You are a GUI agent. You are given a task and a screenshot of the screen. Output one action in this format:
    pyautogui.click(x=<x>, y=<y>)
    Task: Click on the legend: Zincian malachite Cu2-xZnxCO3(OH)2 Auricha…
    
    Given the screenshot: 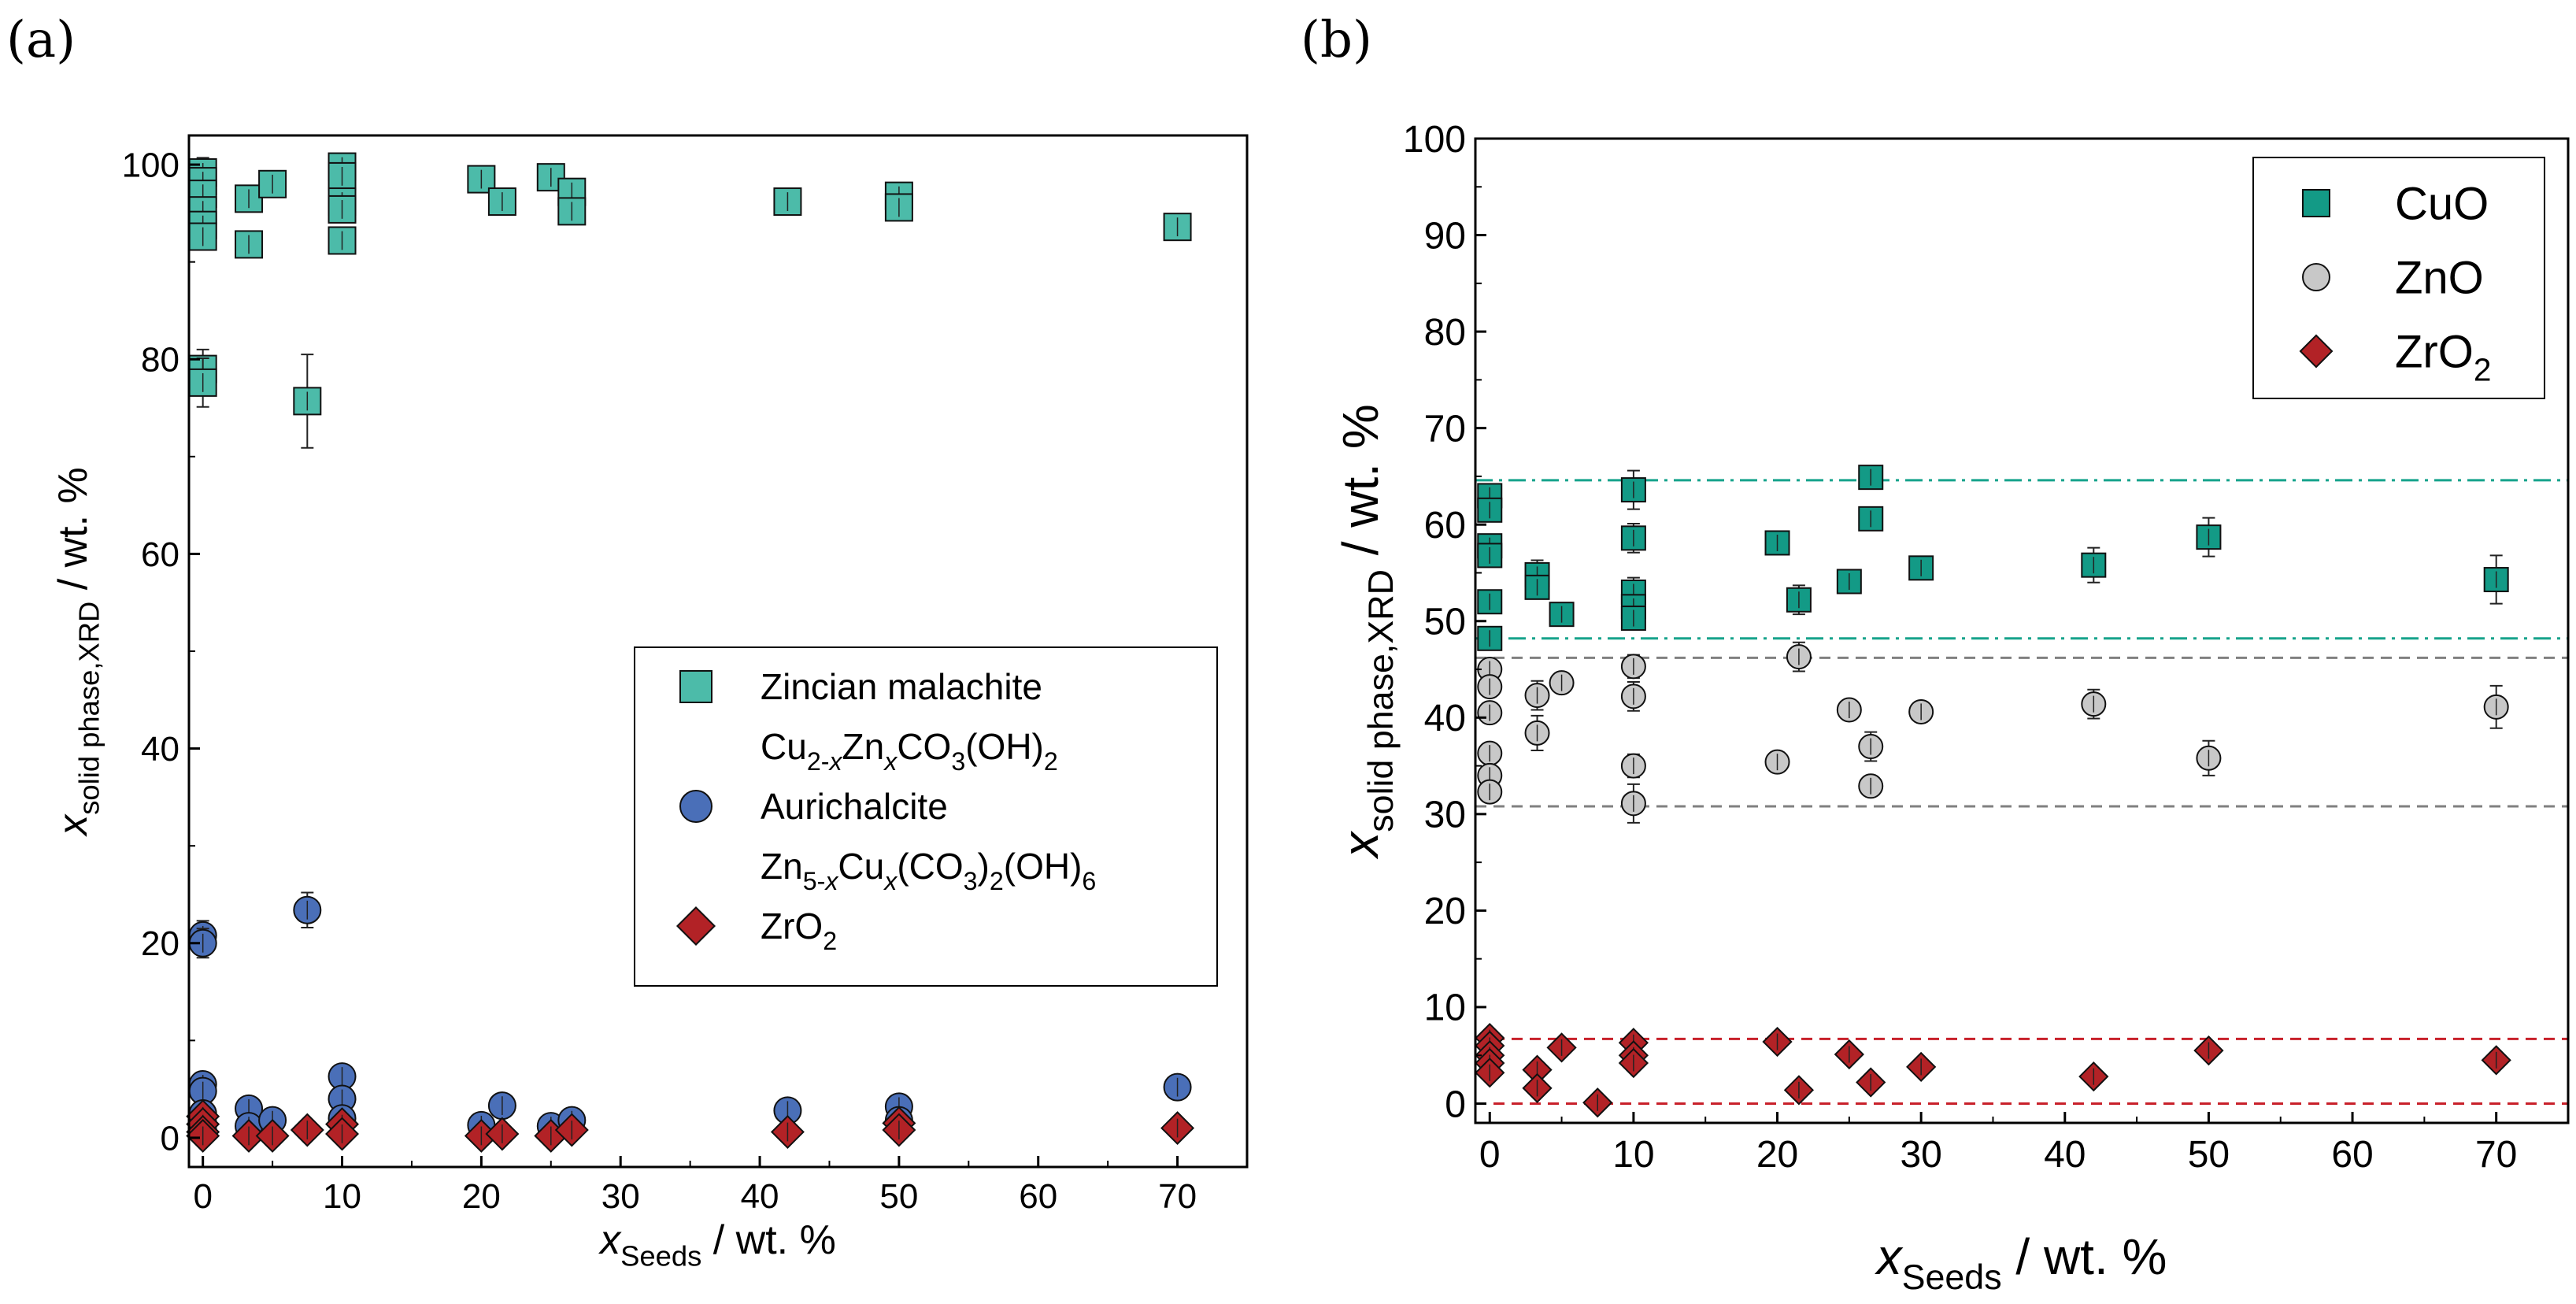 What is the action you would take?
    pyautogui.click(x=926, y=817)
    